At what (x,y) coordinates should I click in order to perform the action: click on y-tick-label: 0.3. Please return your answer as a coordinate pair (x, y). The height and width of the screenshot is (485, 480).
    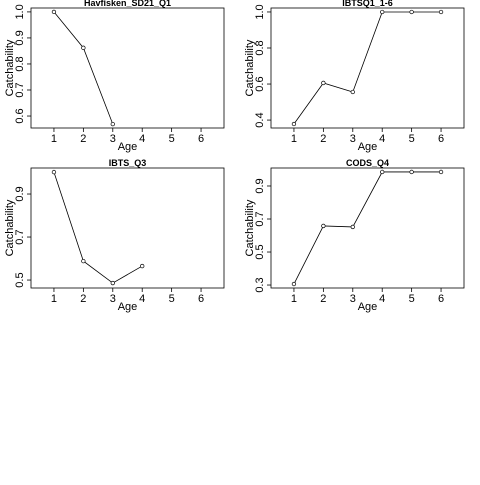
    Looking at the image, I should click on (260, 284).